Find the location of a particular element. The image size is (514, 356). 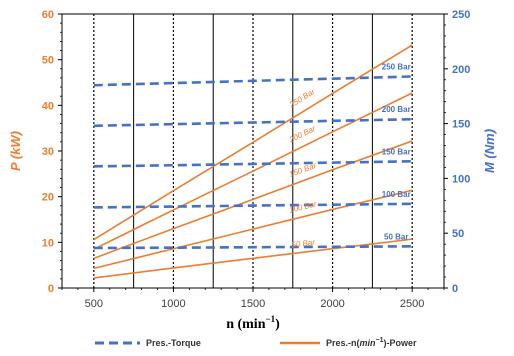

right-y-axis: 0 50 100 150 200 250 M (Nm) is located at coordinates (470, 152).